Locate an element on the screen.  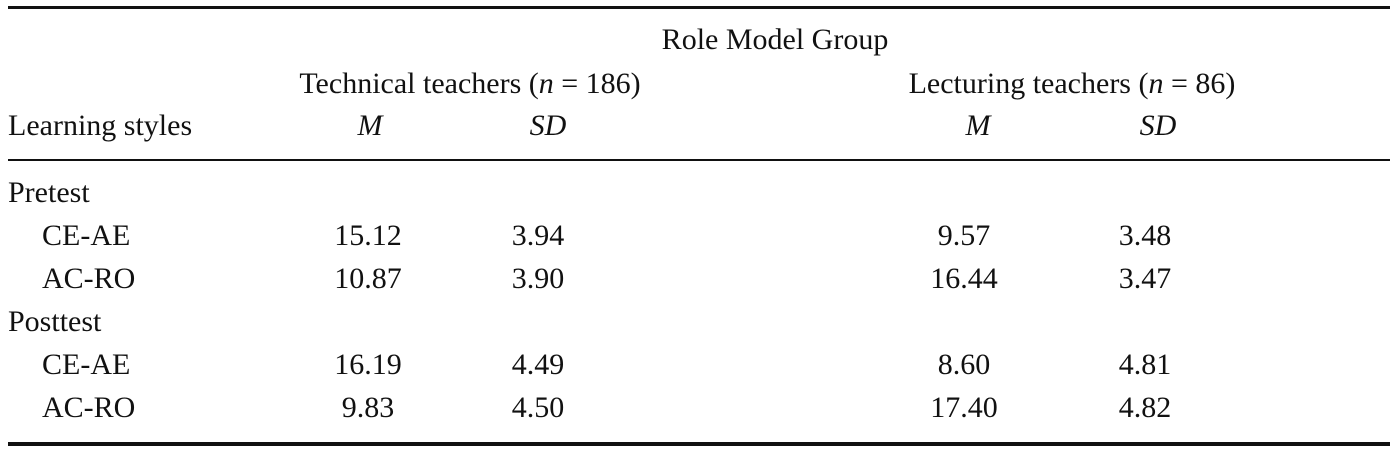
cell: 8.60 is located at coordinates (964, 364).